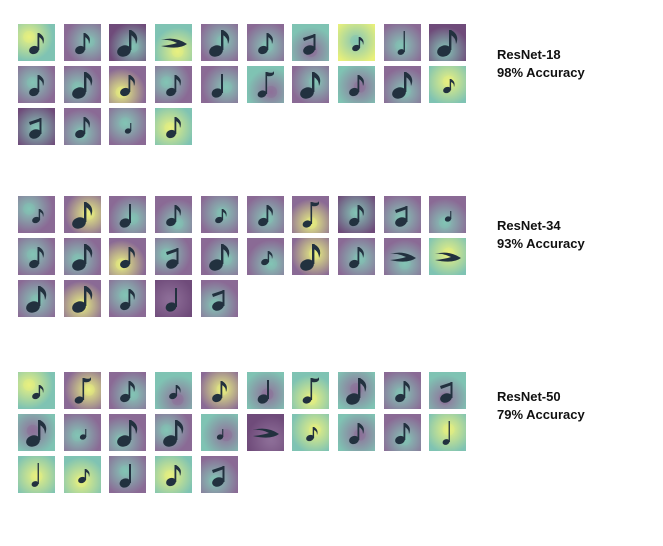 Image resolution: width=663 pixels, height=546 pixels. Describe the element at coordinates (577, 64) in the screenshot. I see `label-resnet-18: ResNet-18 98% Accuracy` at that location.